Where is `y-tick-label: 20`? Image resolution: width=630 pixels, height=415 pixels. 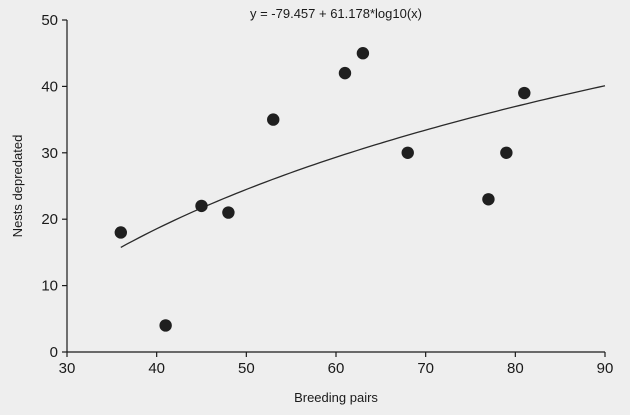 y-tick-label: 20 is located at coordinates (49, 219).